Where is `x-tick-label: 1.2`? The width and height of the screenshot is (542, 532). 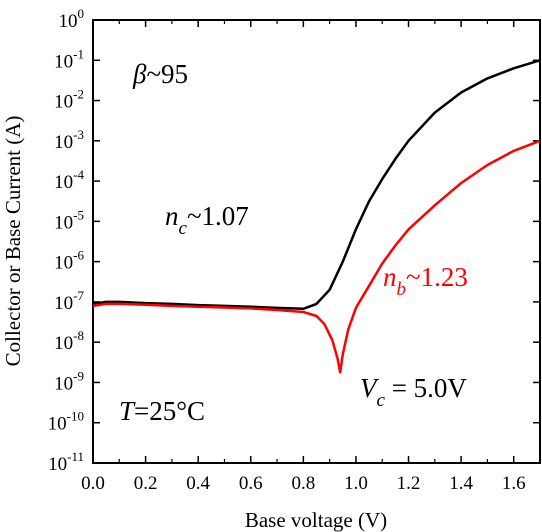 x-tick-label: 1.2 is located at coordinates (409, 483).